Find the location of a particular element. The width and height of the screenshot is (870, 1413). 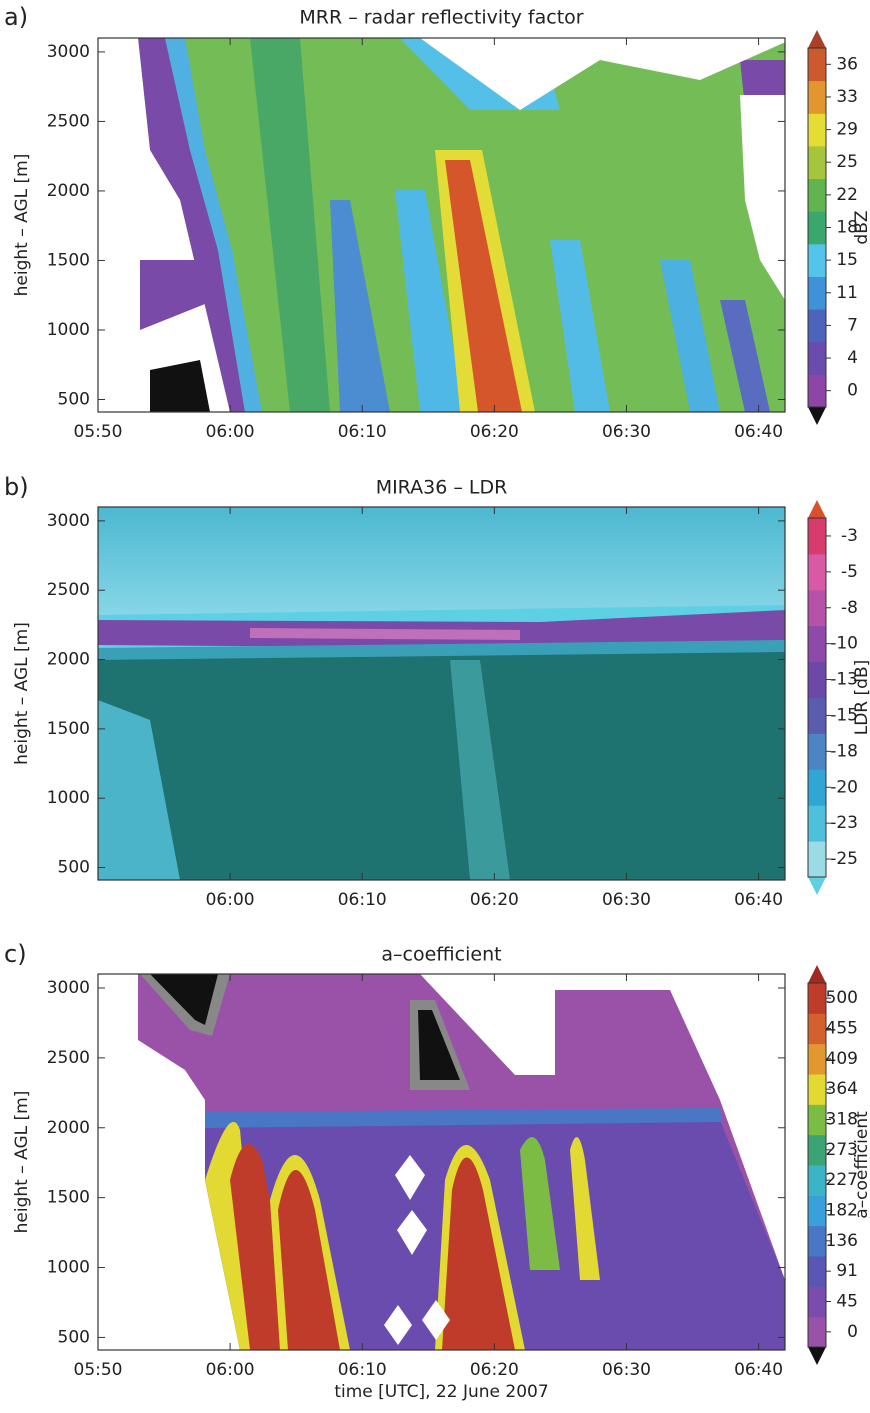

colorbar-tick-label: 36 is located at coordinates (847, 64).